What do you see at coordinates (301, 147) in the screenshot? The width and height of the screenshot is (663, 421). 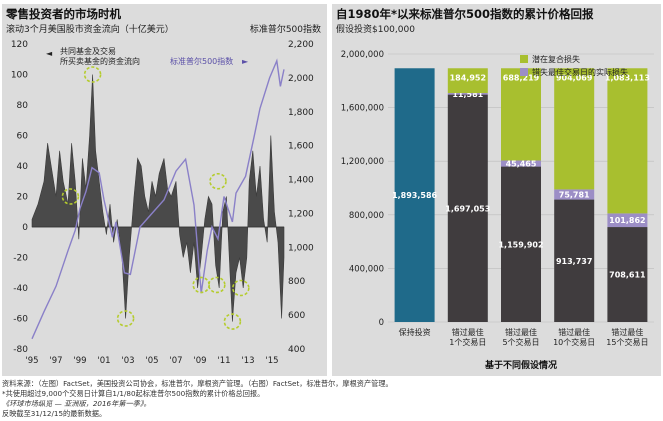 I see `right-y-tick-label: 1,600` at bounding box center [301, 147].